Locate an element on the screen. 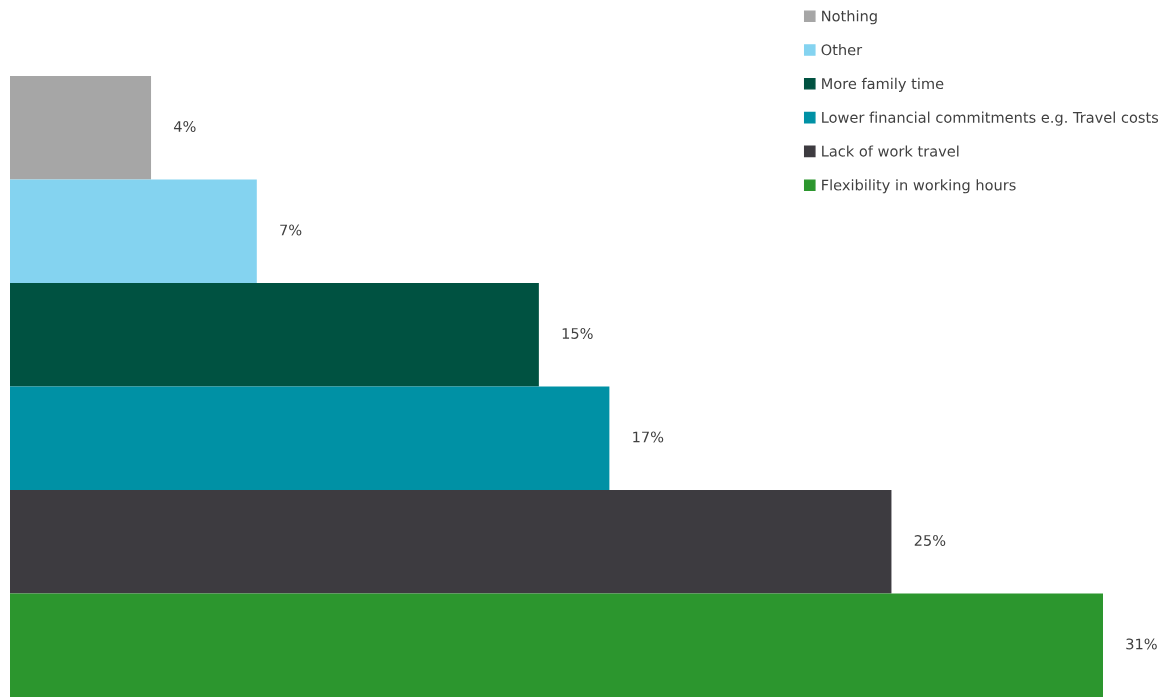  data-label: 25% is located at coordinates (930, 540).